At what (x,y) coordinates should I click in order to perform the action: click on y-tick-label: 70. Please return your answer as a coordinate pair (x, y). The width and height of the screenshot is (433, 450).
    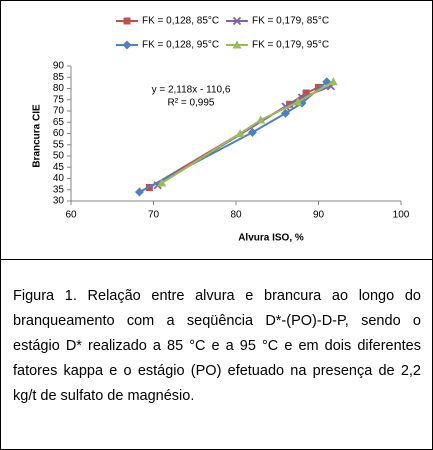
    Looking at the image, I should click on (59, 111).